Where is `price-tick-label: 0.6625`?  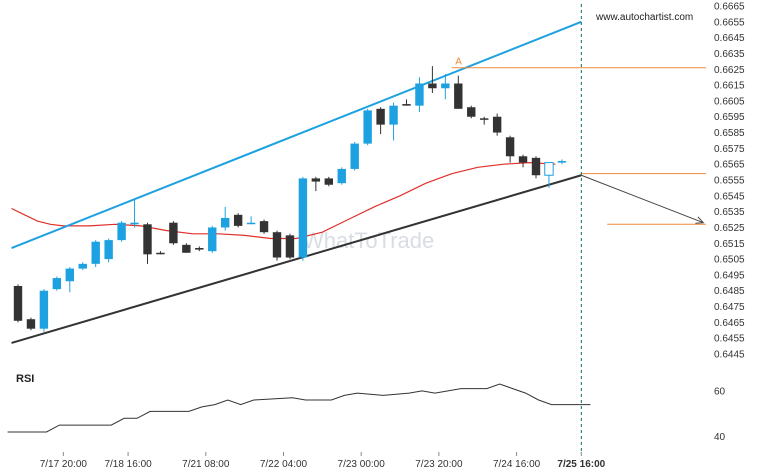 price-tick-label: 0.6625 is located at coordinates (729, 70).